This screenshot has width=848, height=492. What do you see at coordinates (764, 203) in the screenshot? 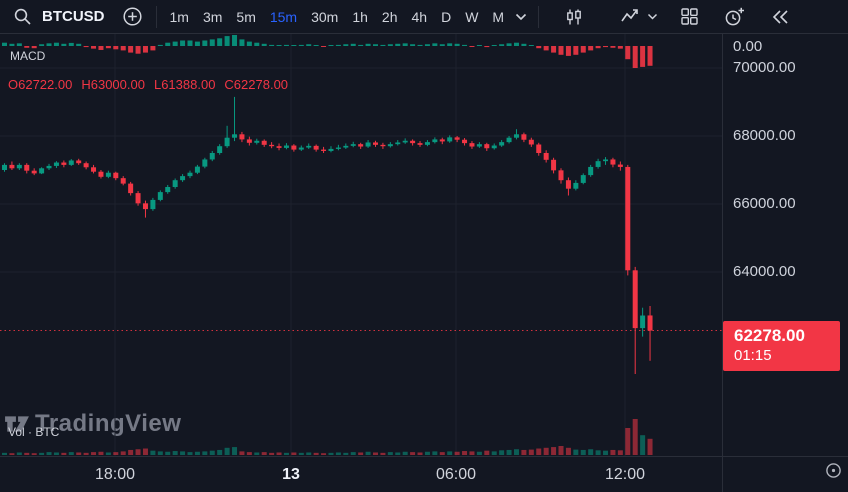
I see `price-axis-label: 66000.00` at bounding box center [764, 203].